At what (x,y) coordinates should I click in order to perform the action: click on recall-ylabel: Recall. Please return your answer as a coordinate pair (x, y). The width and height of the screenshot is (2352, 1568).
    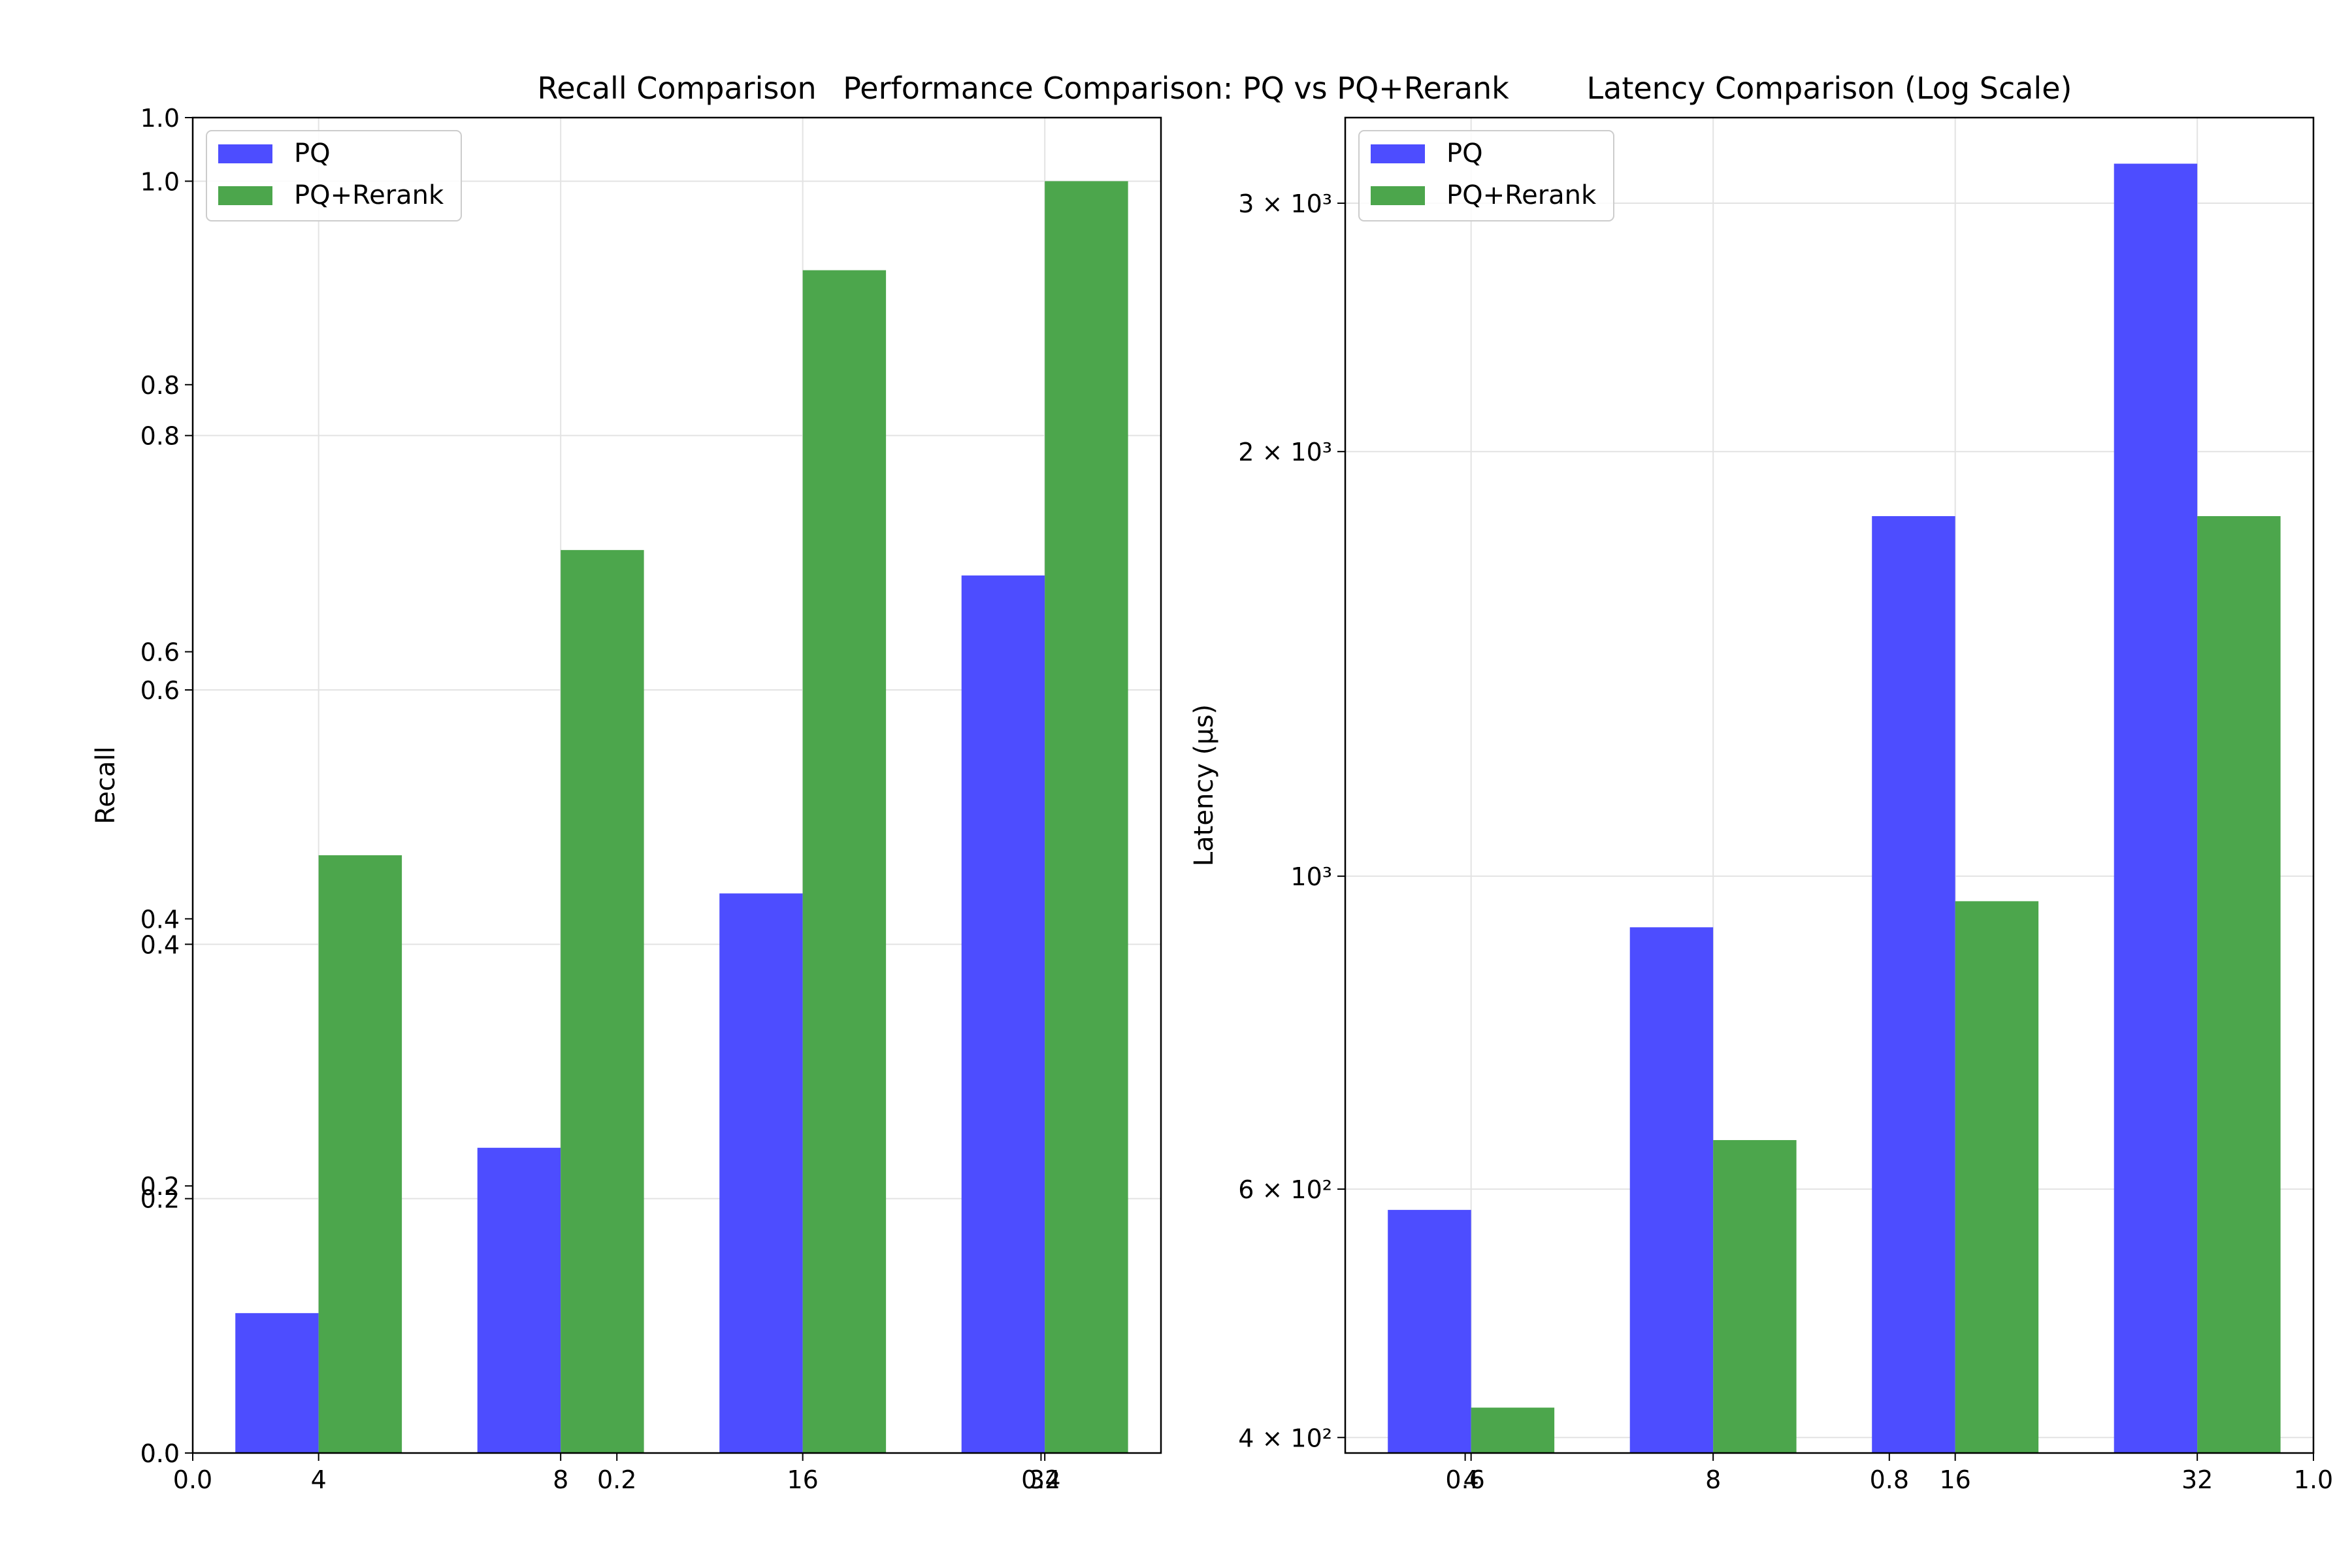
    Looking at the image, I should click on (106, 785).